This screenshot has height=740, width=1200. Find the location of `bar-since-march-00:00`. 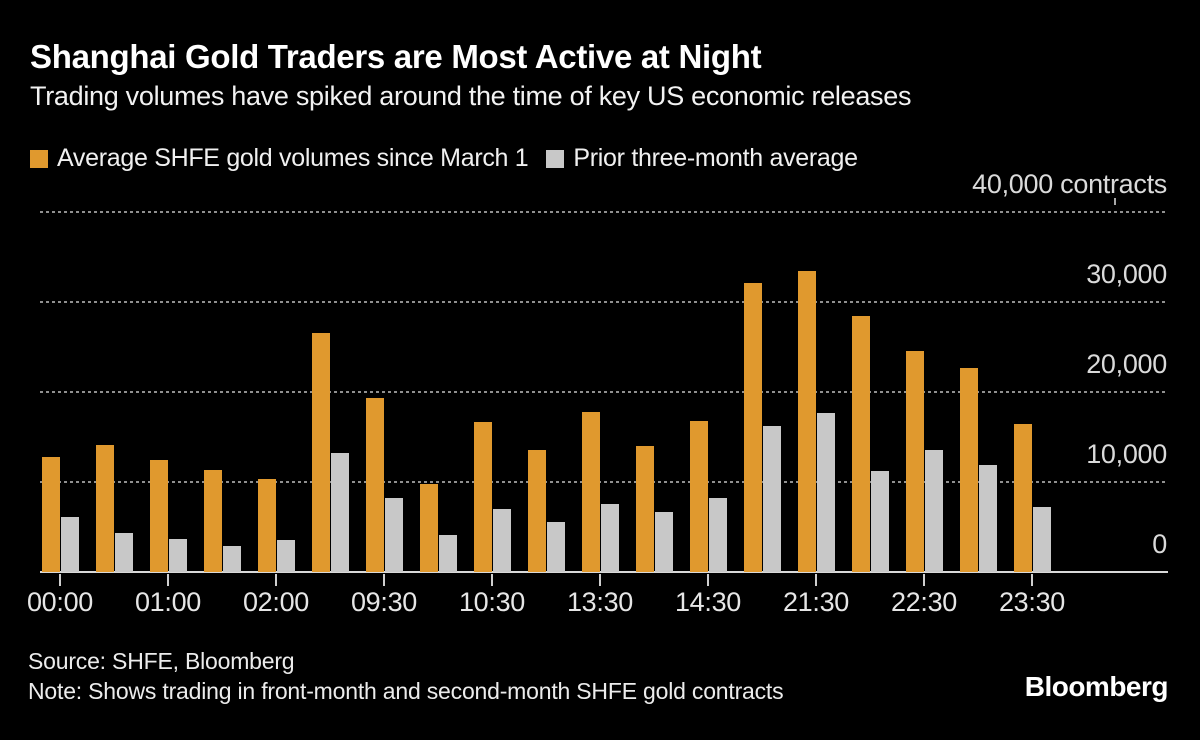

bar-since-march-00:00 is located at coordinates (50, 514).